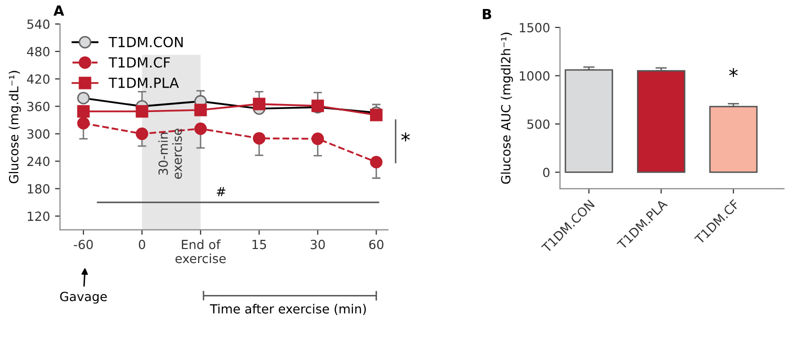 Image resolution: width=800 pixels, height=343 pixels. Describe the element at coordinates (38, 51) in the screenshot. I see `y-tick-label: 480` at that location.